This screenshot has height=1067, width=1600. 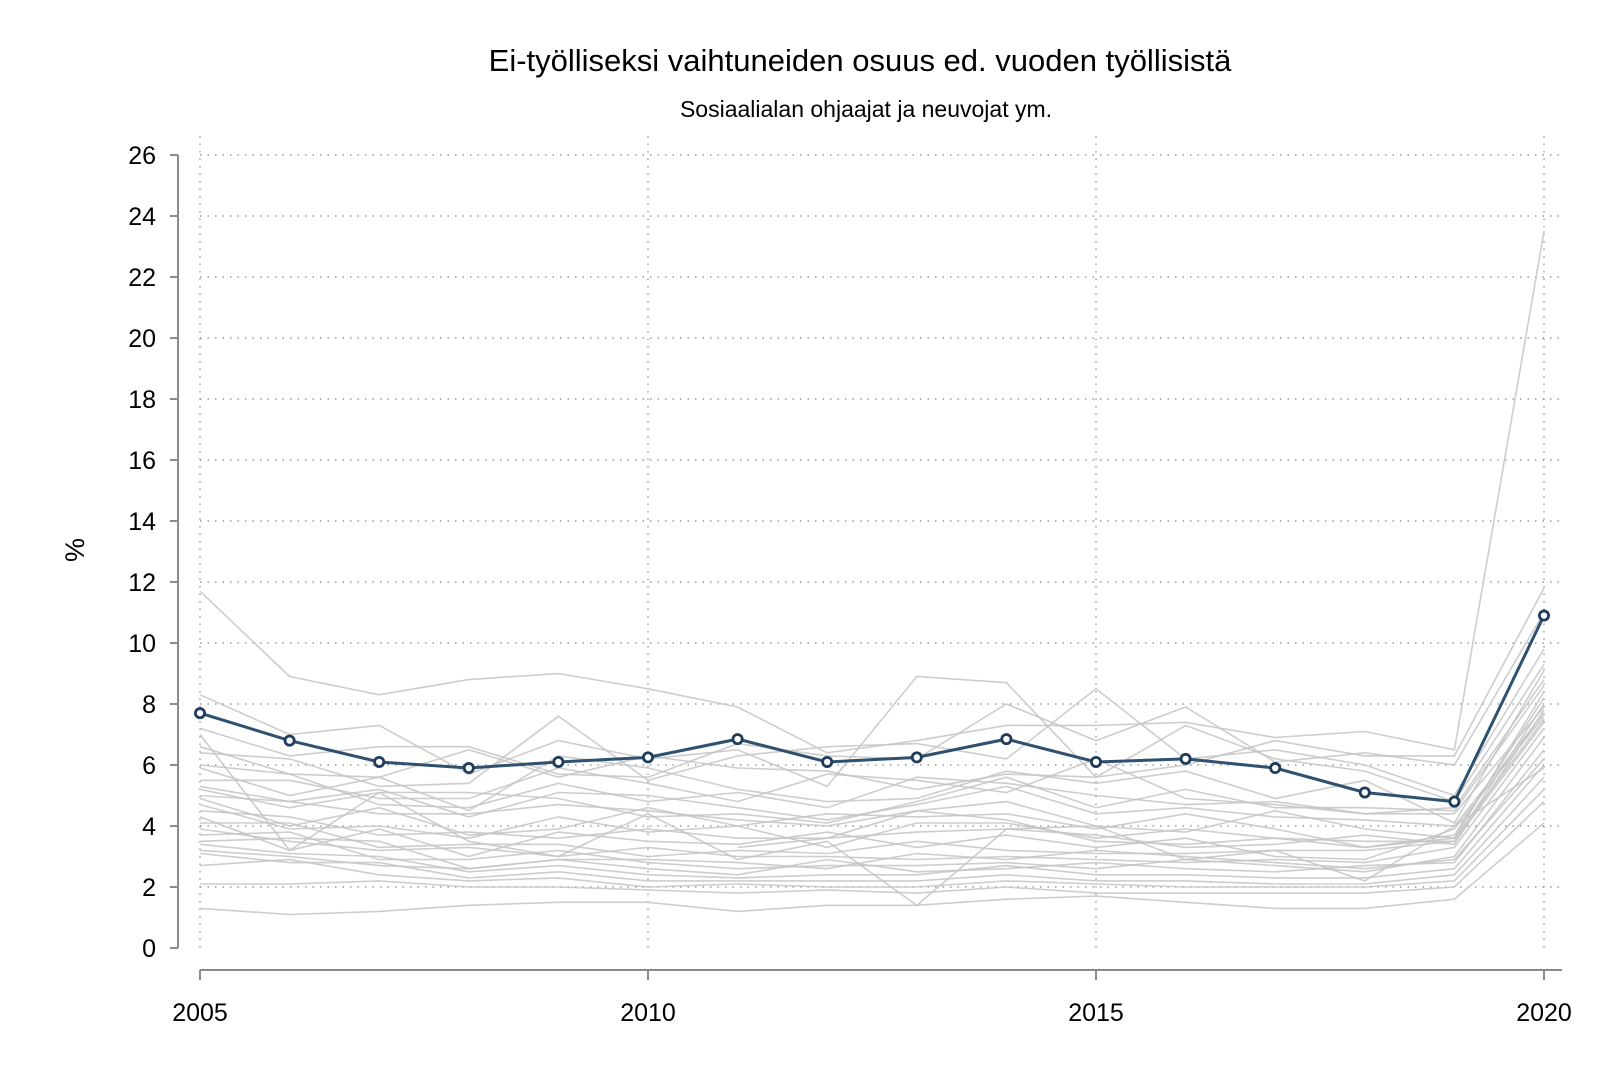 I want to click on y-tick-label: 16, so click(x=142, y=461).